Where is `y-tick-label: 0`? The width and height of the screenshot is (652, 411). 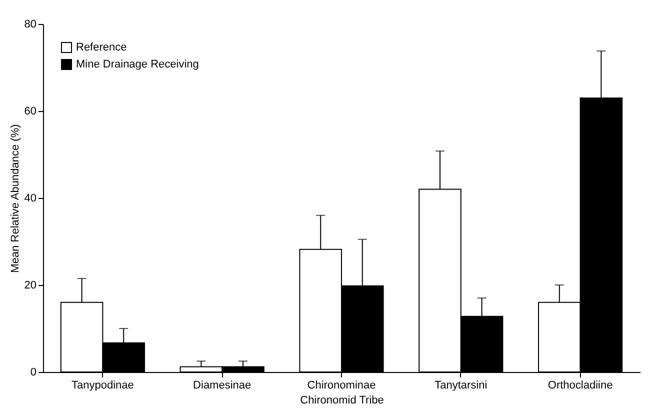 y-tick-label: 0 is located at coordinates (33, 372).